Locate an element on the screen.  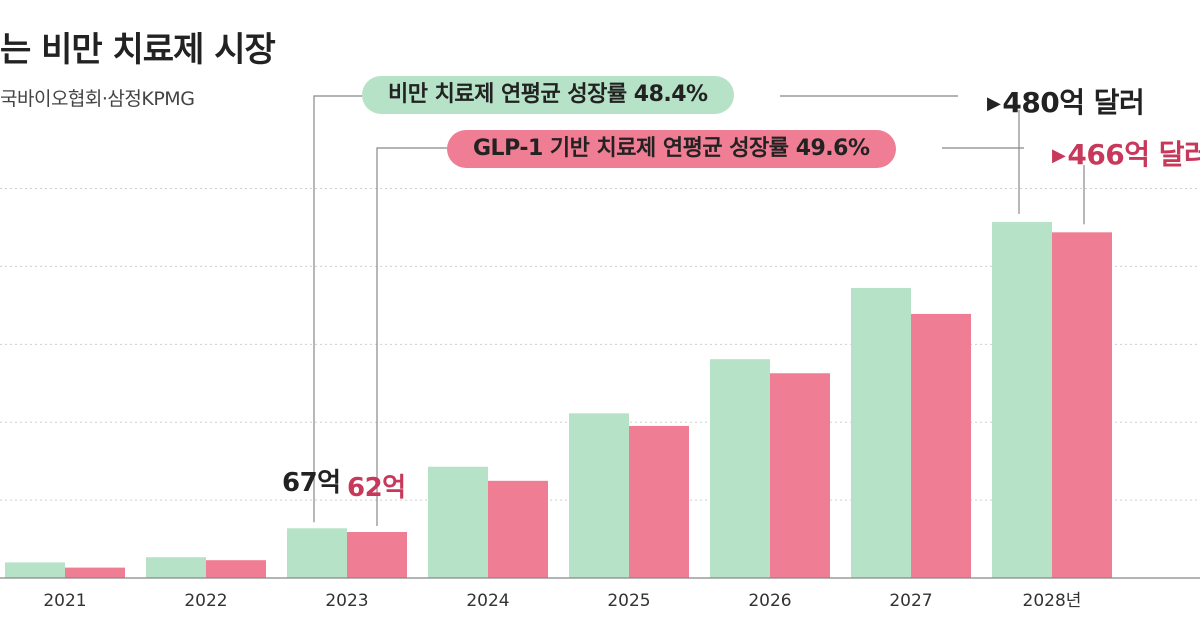
green-2028-label: ▶480억 달러 is located at coordinates (1066, 101).